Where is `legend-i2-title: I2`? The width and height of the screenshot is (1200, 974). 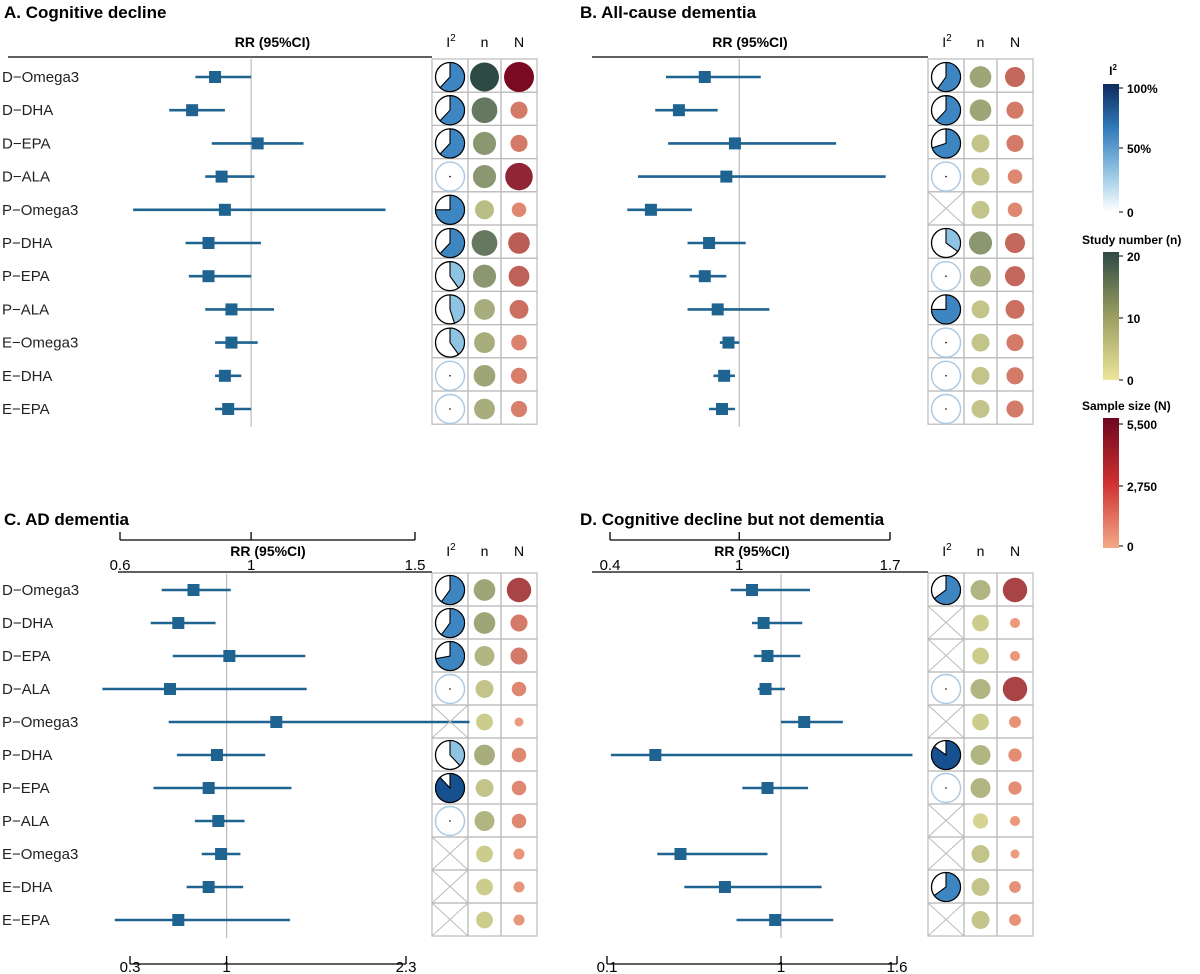 legend-i2-title: I2 is located at coordinates (1113, 70).